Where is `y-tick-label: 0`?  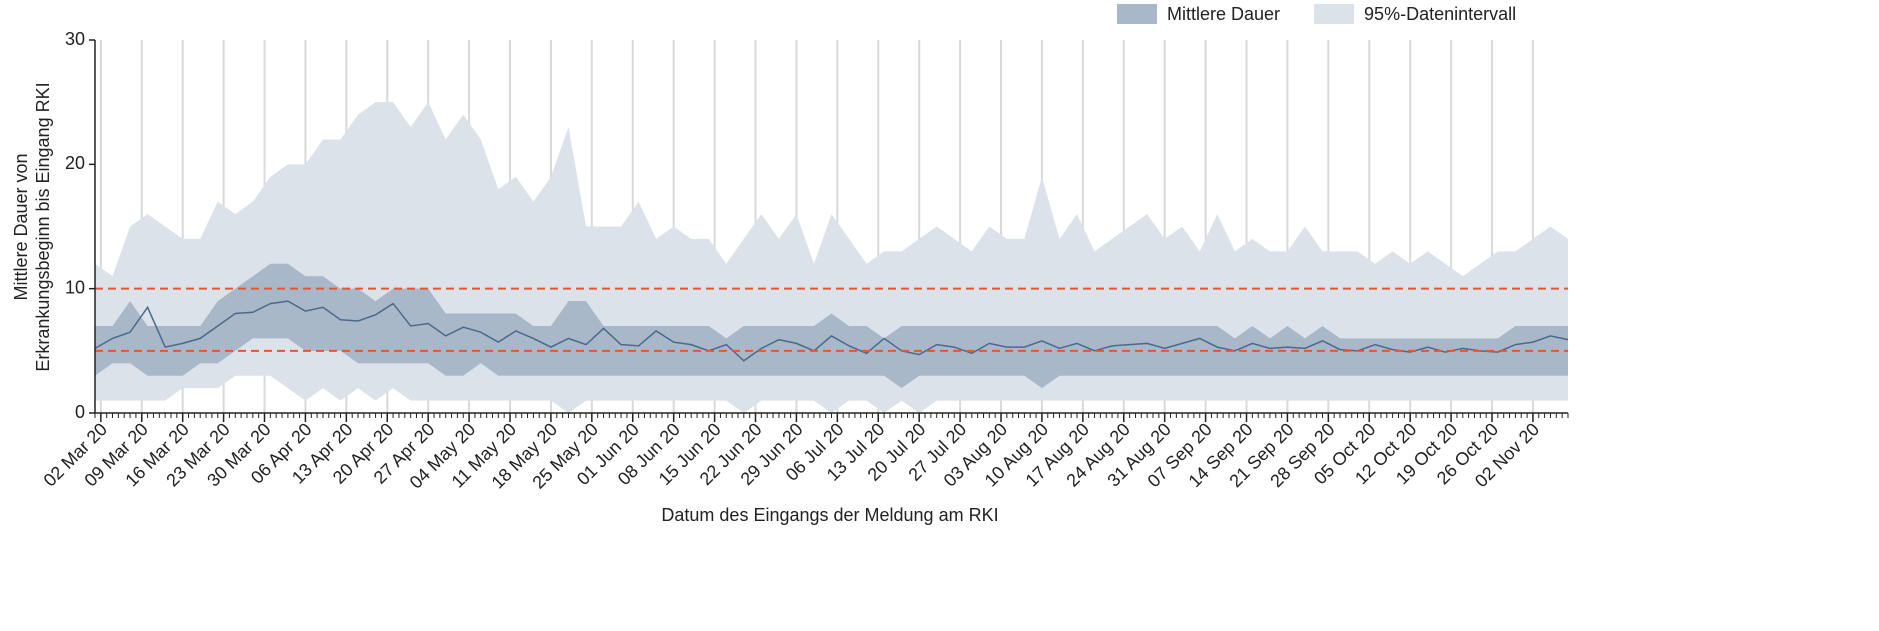
y-tick-label: 0 is located at coordinates (80, 412).